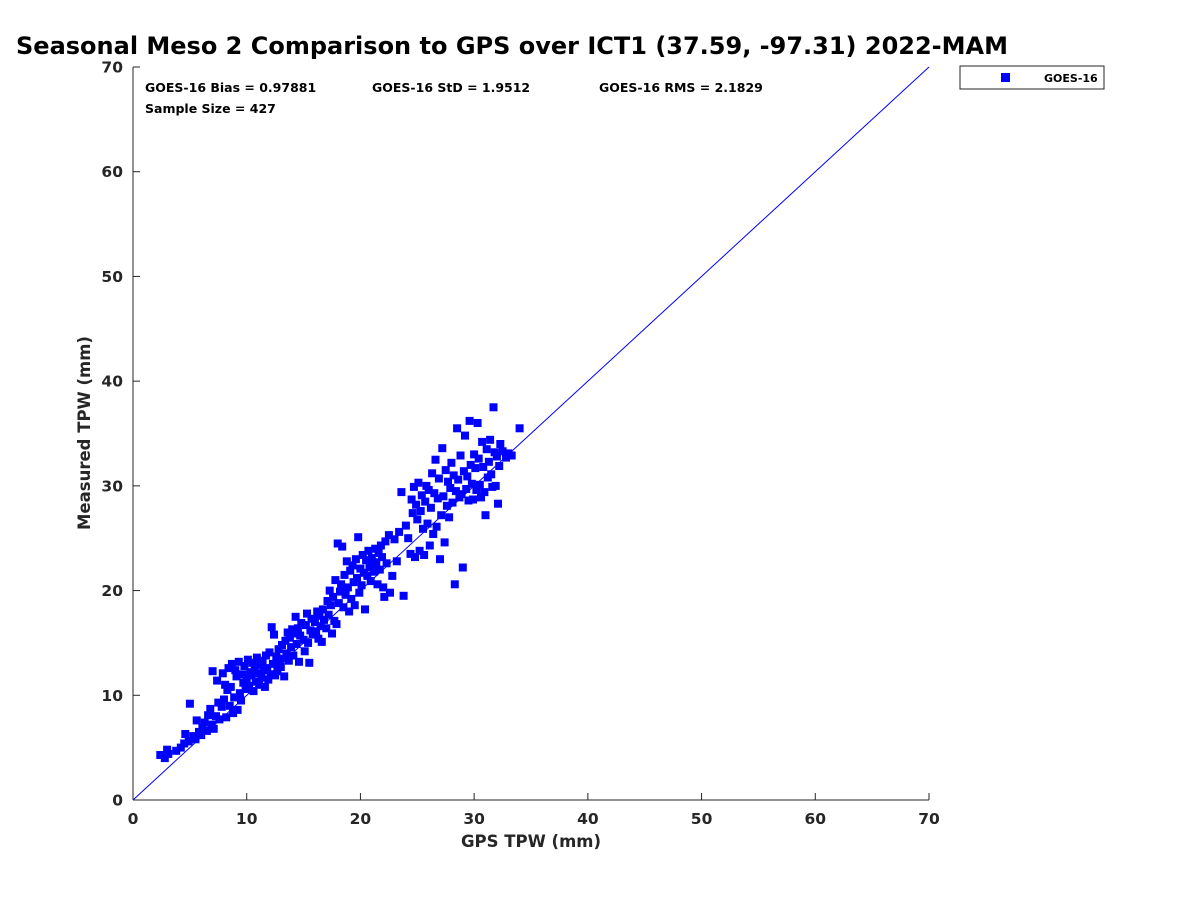  Describe the element at coordinates (112, 591) in the screenshot. I see `y-tick-label: 20` at that location.